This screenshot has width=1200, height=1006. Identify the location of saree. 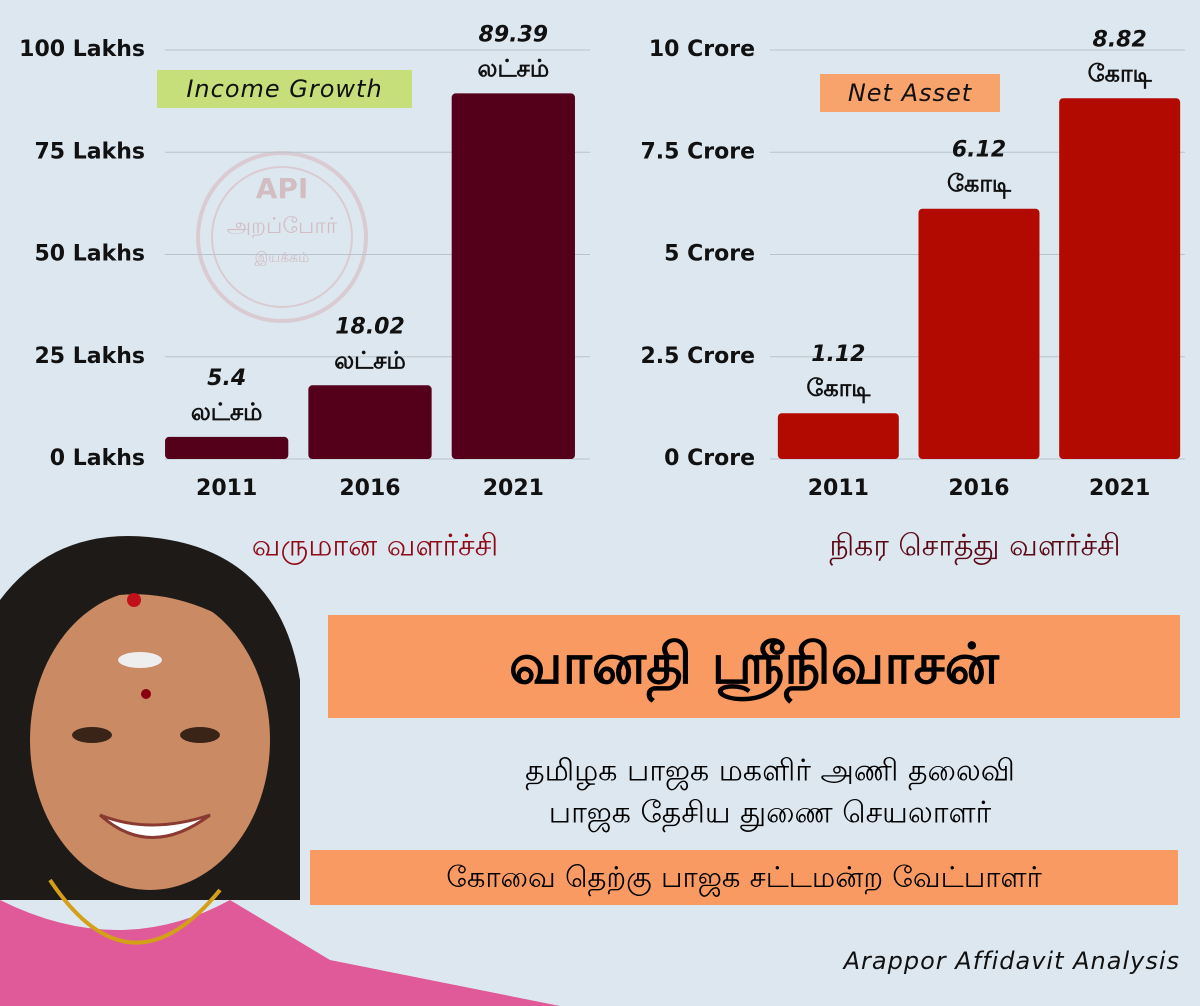
(280, 953).